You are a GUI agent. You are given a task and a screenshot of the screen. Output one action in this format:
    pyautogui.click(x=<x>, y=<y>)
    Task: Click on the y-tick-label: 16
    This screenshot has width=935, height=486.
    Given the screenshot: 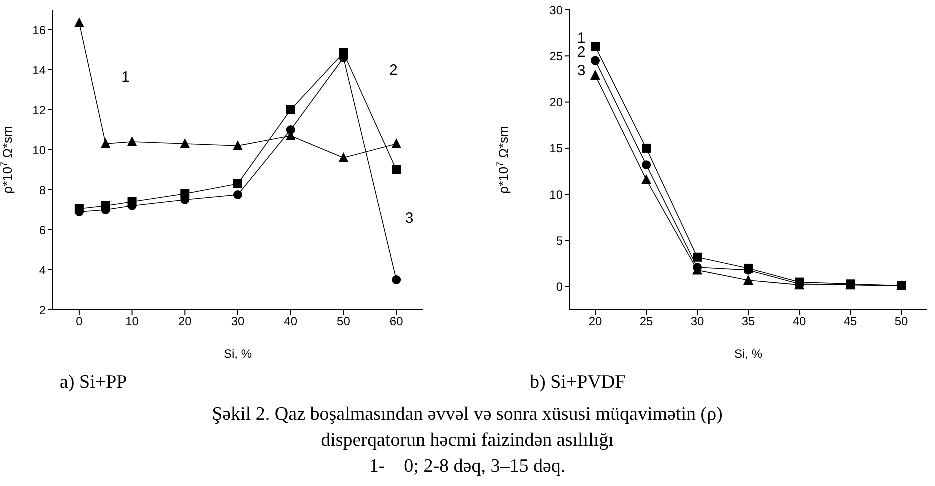 What is the action you would take?
    pyautogui.click(x=39, y=30)
    